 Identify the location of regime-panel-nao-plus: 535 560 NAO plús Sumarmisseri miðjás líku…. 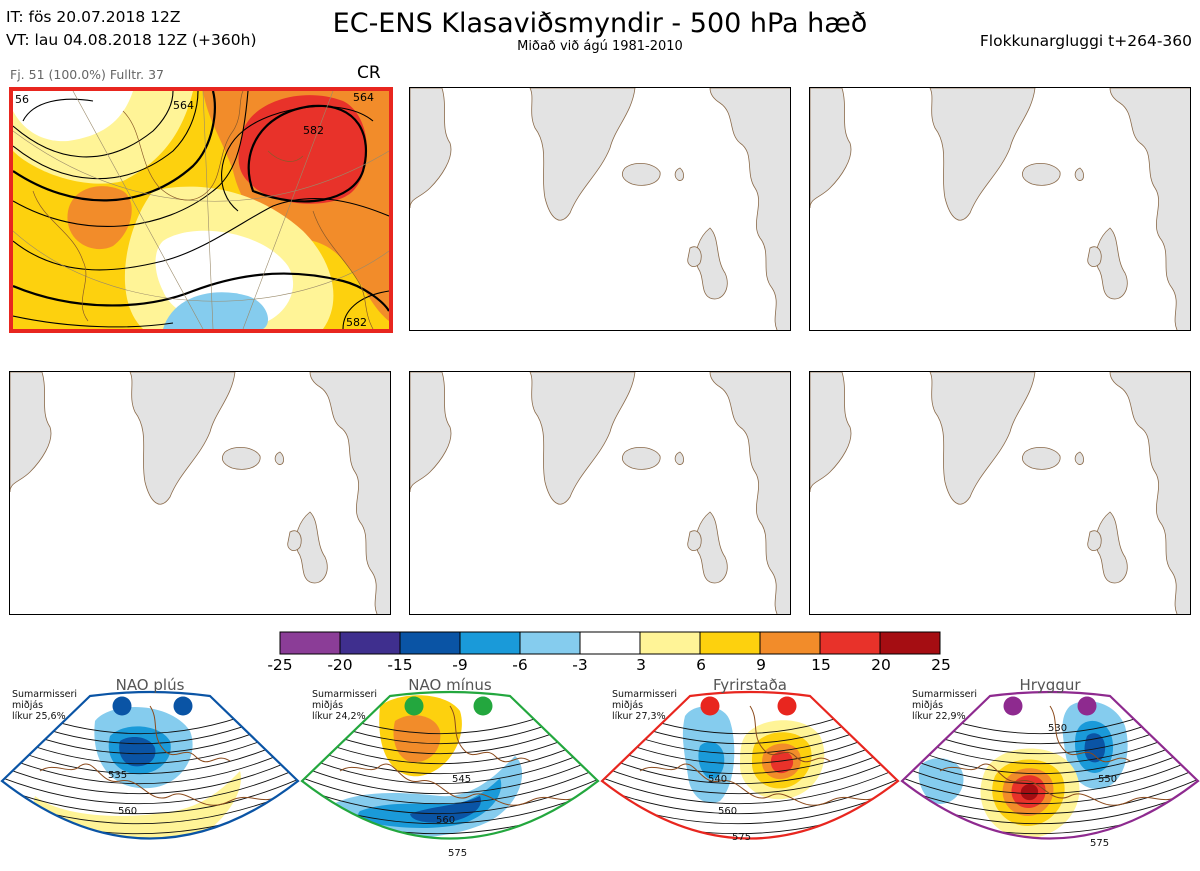
(150, 773).